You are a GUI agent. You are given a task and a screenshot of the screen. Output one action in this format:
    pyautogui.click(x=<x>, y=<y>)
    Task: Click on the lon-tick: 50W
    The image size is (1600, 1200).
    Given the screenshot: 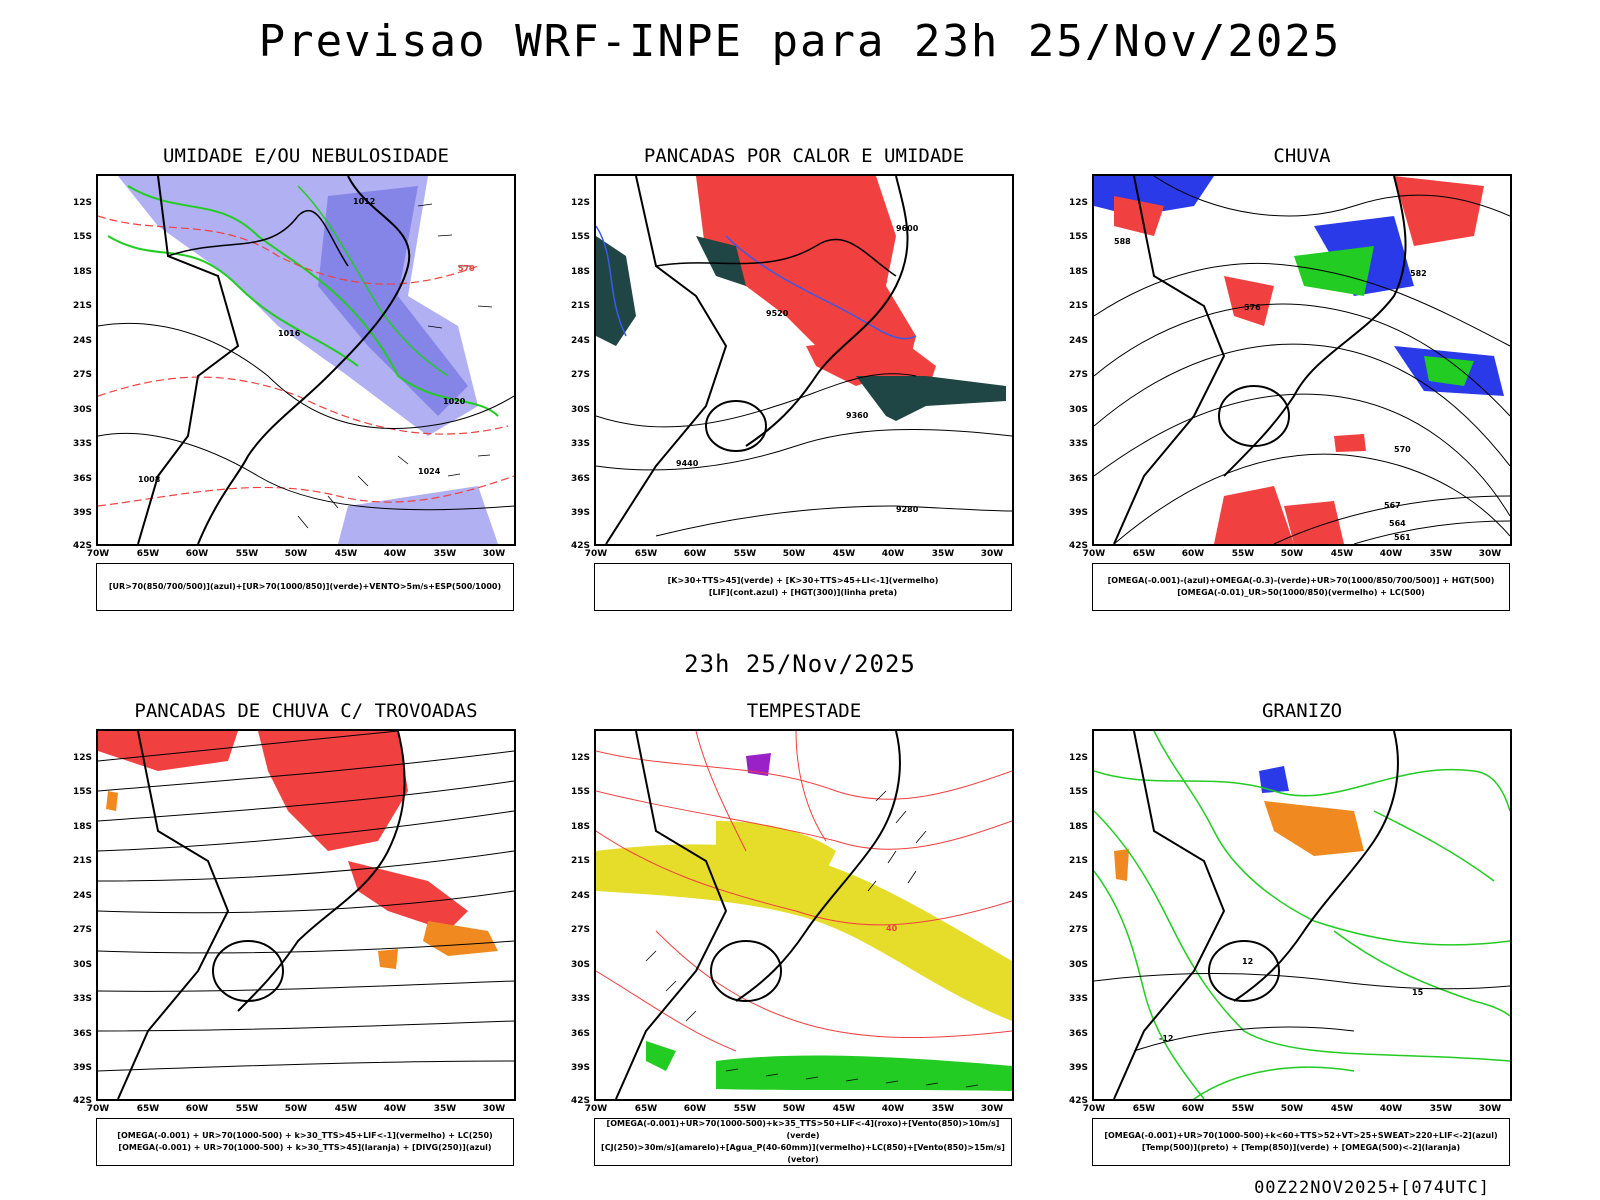 What is the action you would take?
    pyautogui.click(x=1292, y=554)
    